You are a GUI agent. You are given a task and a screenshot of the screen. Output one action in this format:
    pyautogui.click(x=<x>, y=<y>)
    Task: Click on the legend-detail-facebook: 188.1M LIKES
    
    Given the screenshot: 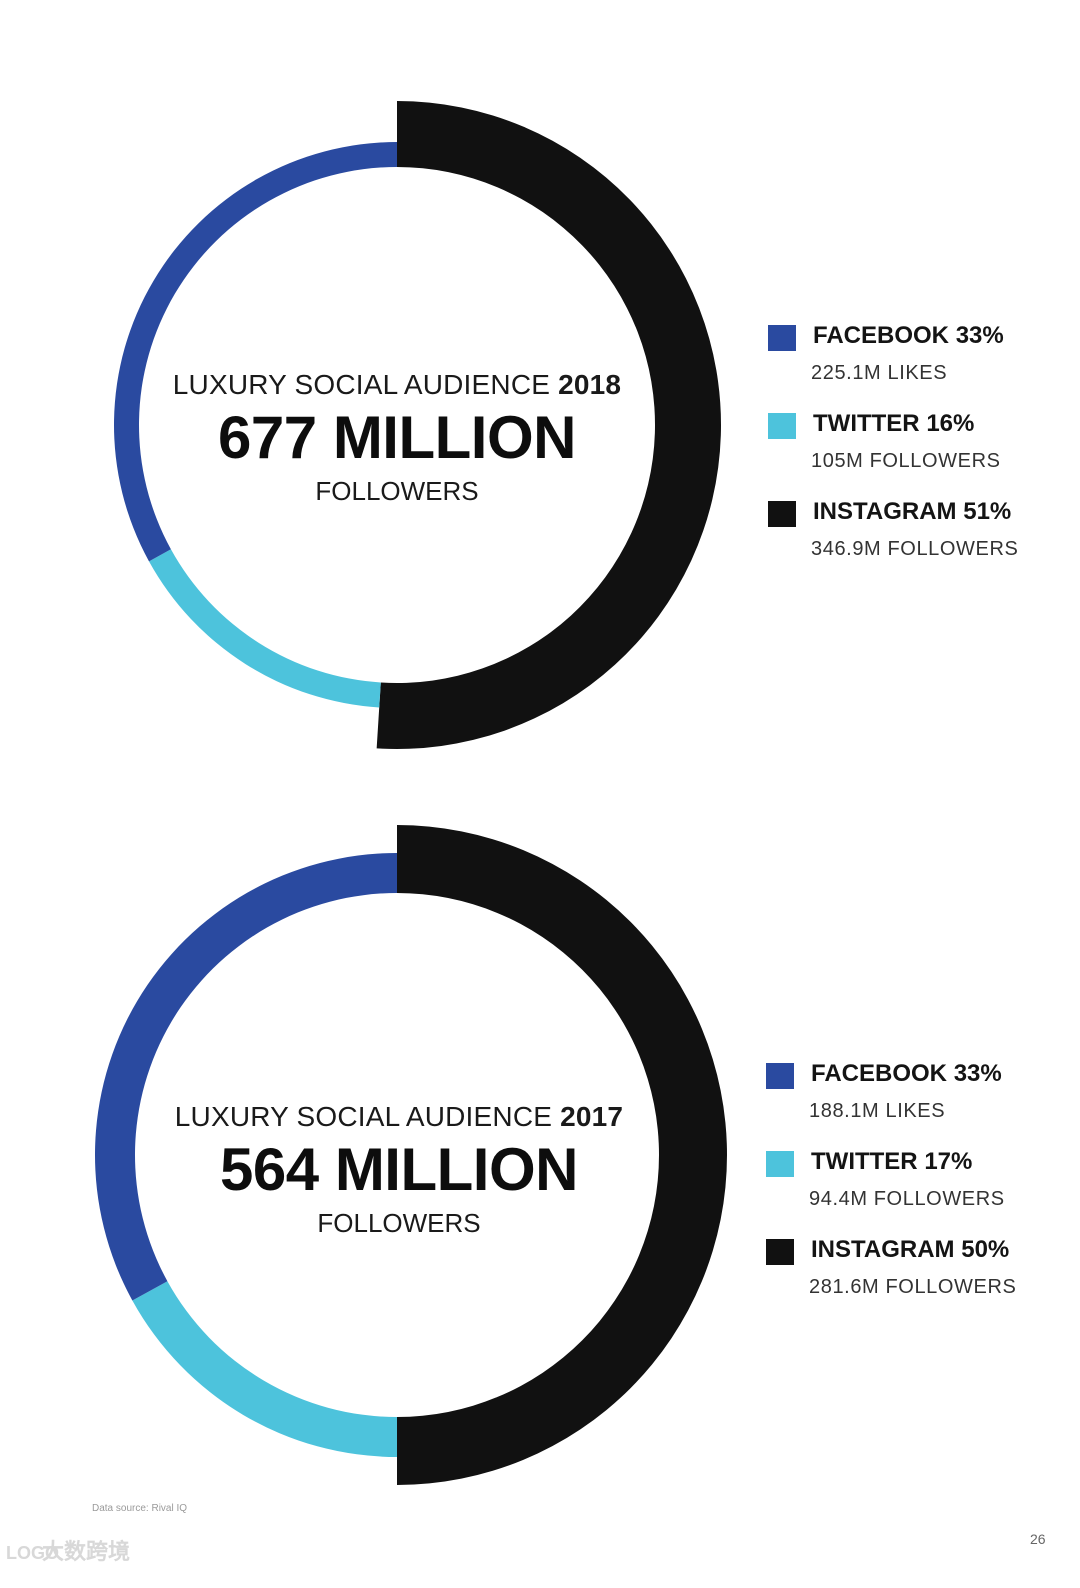 What is the action you would take?
    pyautogui.click(x=877, y=1111)
    